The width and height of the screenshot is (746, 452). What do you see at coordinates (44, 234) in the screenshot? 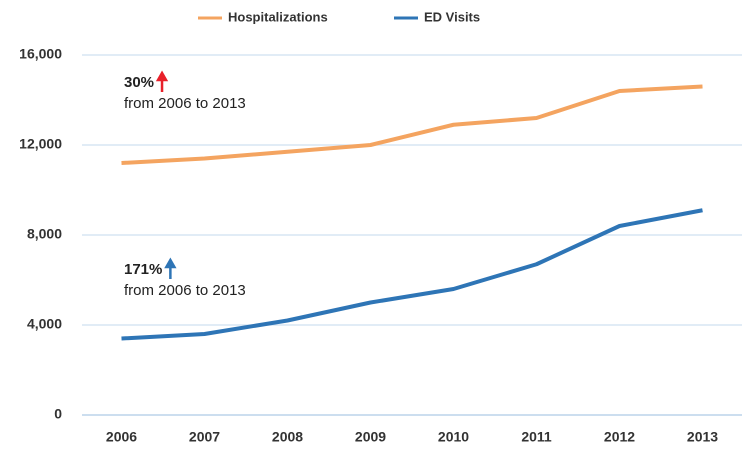
I see `y-tick-label: 8,000` at bounding box center [44, 234].